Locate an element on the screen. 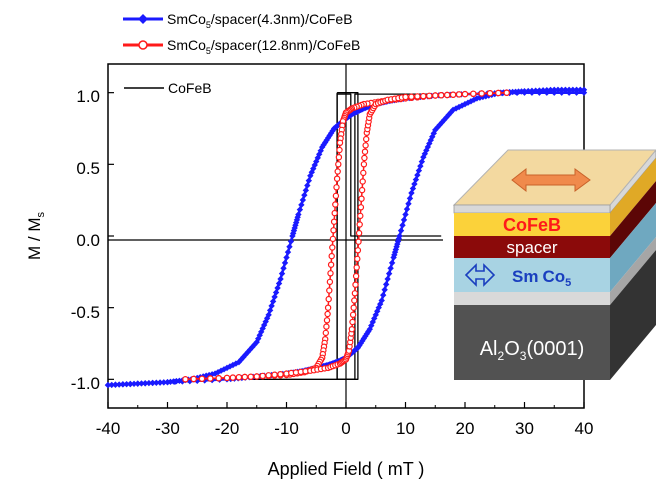  y-tick-labels: -1.0 -0.5 0.0 0.5 1.0 is located at coordinates (85, 240).